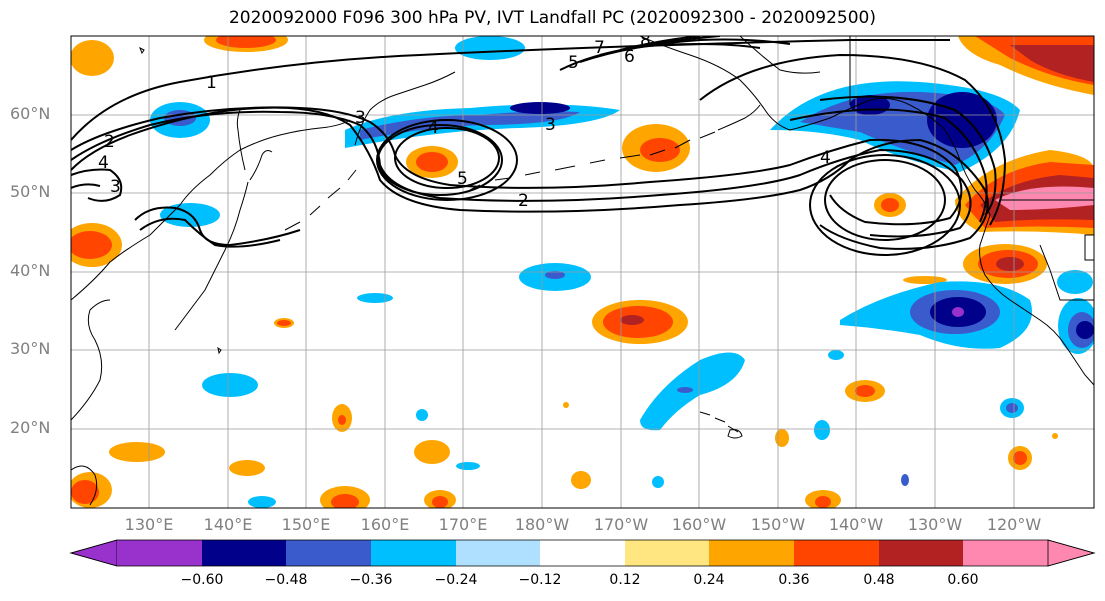 The height and width of the screenshot is (601, 1105). What do you see at coordinates (621, 524) in the screenshot?
I see `lon-label-170w: 170°W` at bounding box center [621, 524].